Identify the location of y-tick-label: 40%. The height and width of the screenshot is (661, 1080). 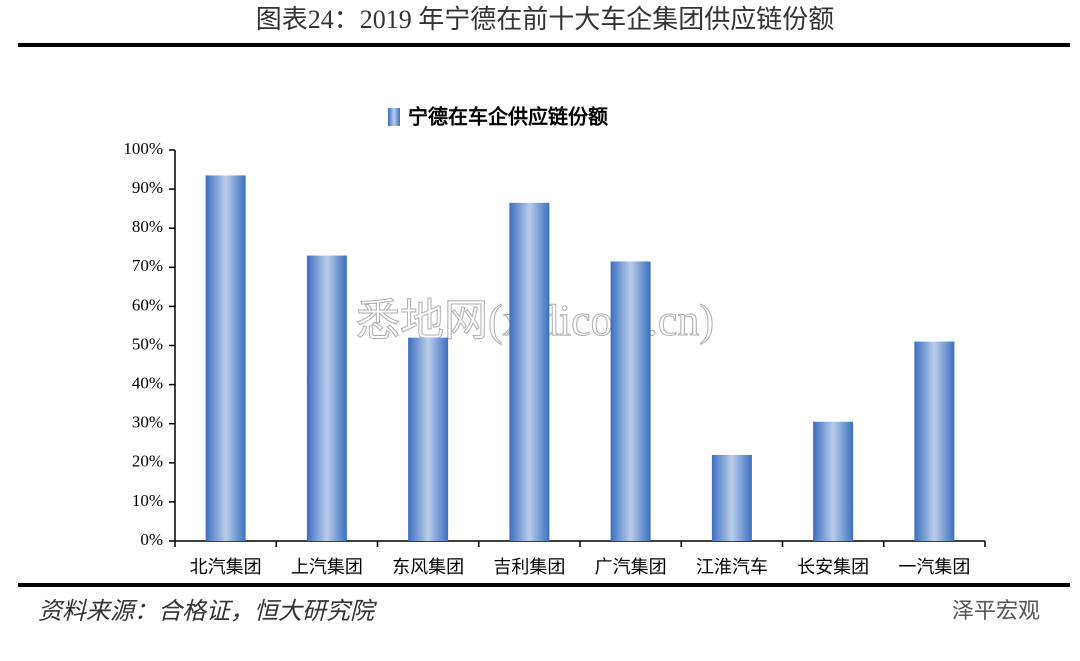
(147, 383).